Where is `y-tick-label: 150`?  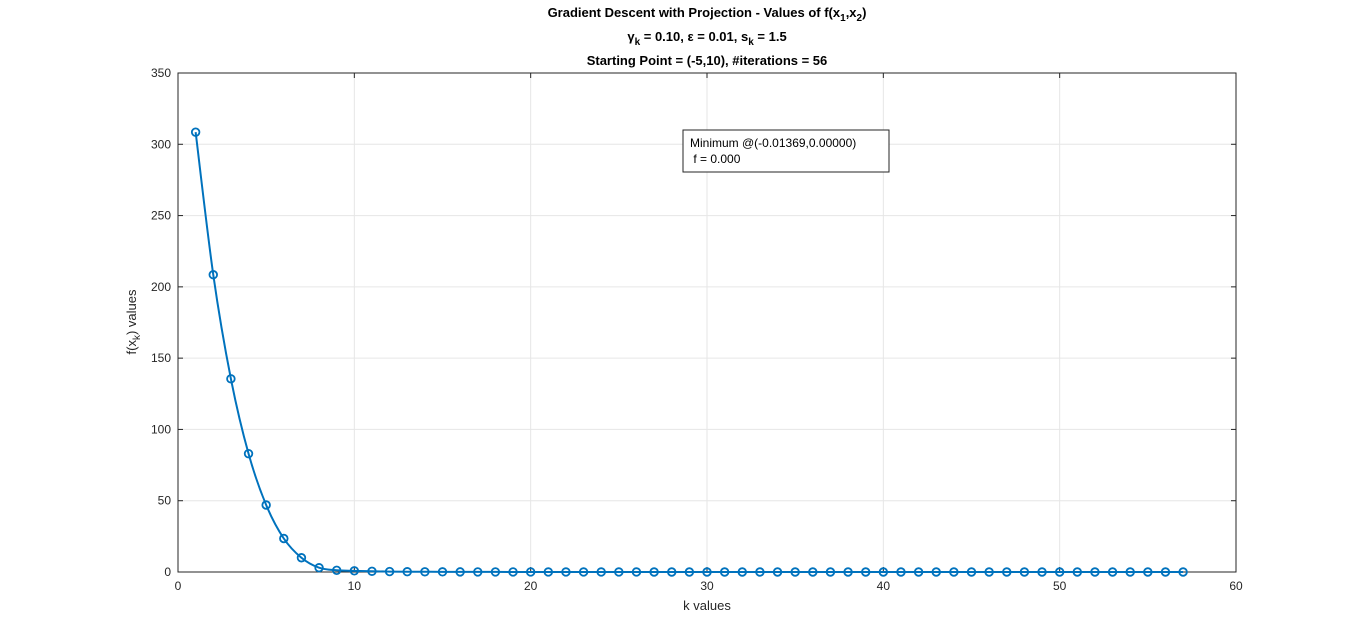
y-tick-label: 150 is located at coordinates (161, 358).